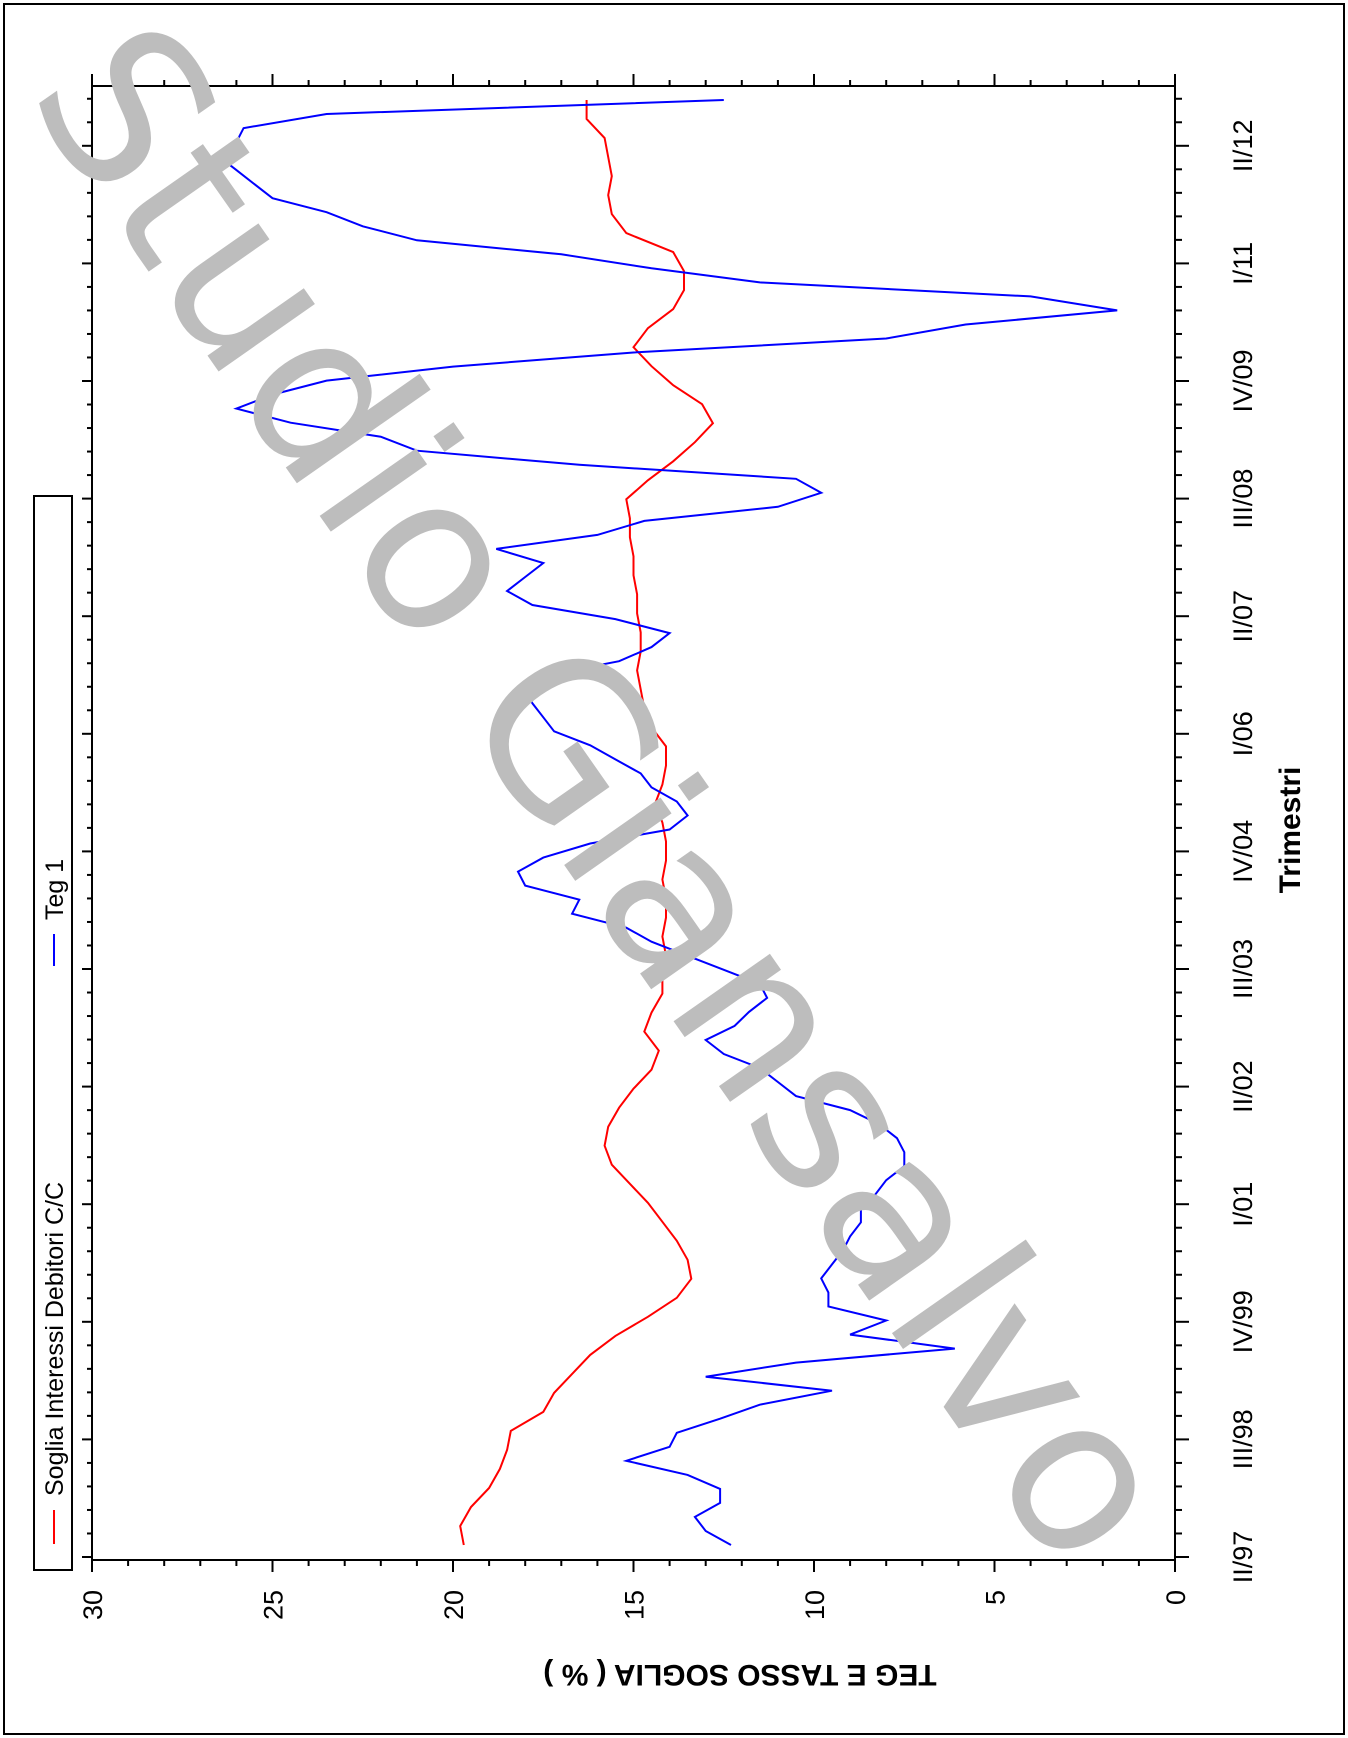 The width and height of the screenshot is (1348, 1738). What do you see at coordinates (996, 1597) in the screenshot?
I see `y-tick-label: 5` at bounding box center [996, 1597].